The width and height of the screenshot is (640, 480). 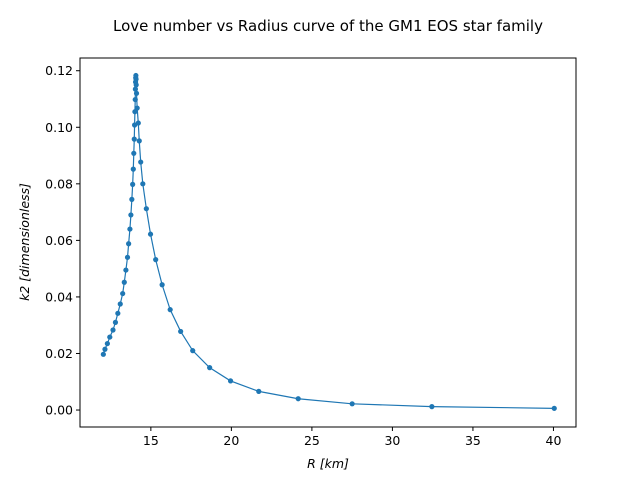 What do you see at coordinates (151, 440) in the screenshot?
I see `x-tick-label: 15` at bounding box center [151, 440].